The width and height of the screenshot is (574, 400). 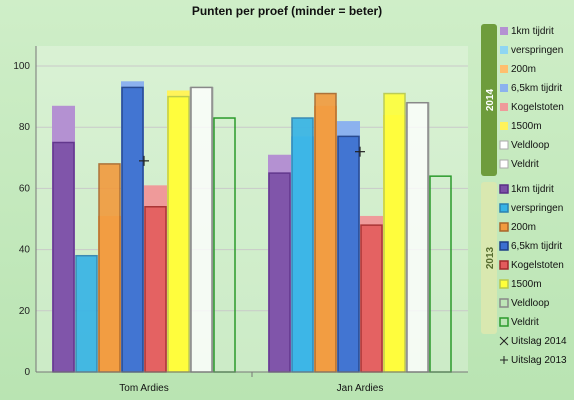 What do you see at coordinates (25, 311) in the screenshot?
I see `y-tick-label: 20` at bounding box center [25, 311].